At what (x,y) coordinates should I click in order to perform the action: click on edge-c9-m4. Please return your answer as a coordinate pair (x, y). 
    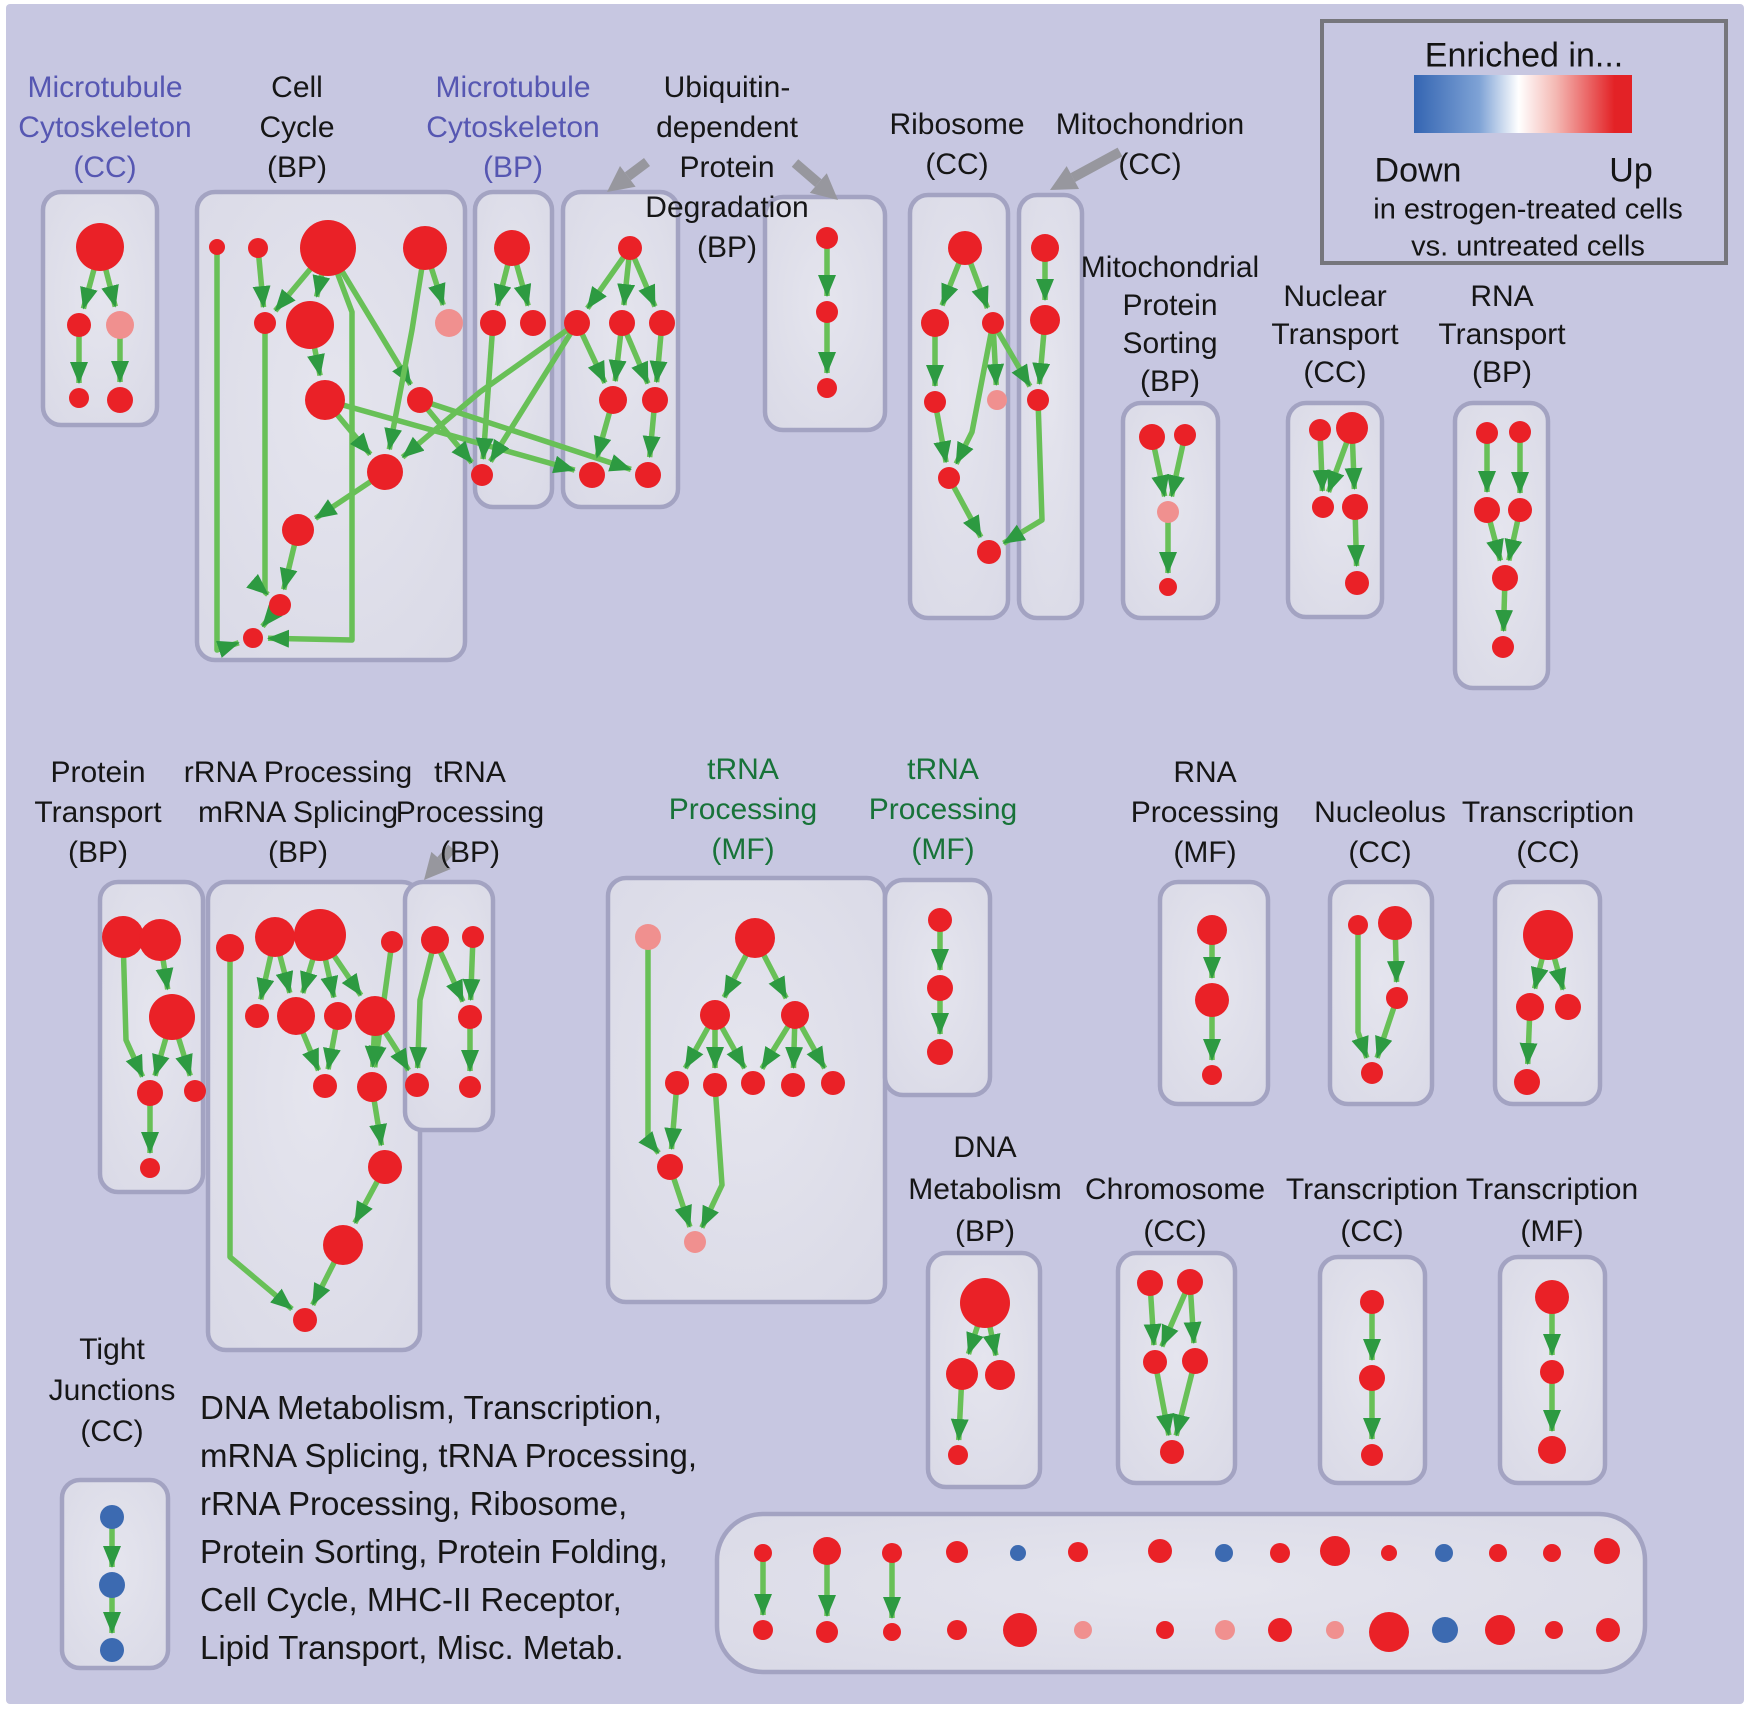
    Looking at the image, I should click on (445, 431).